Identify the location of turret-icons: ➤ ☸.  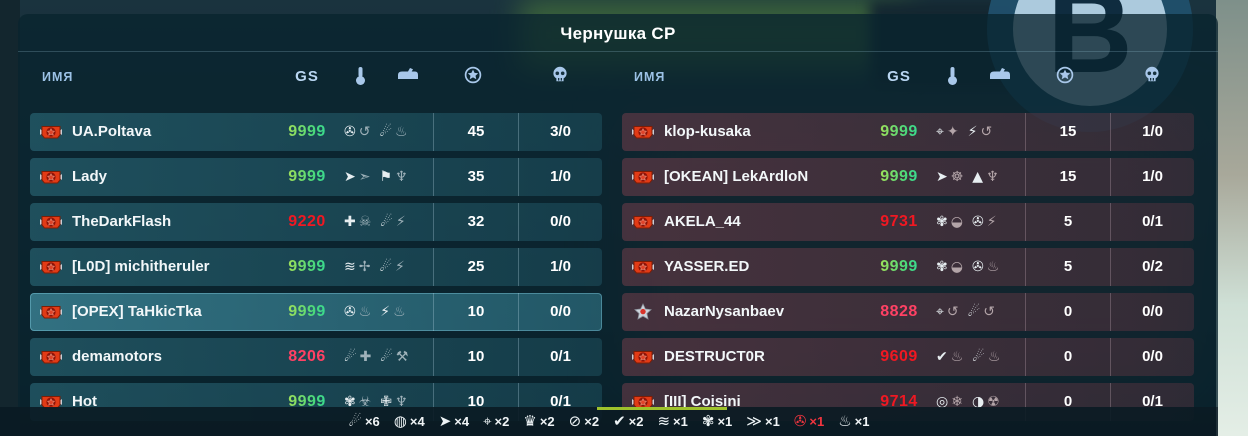
(949, 177).